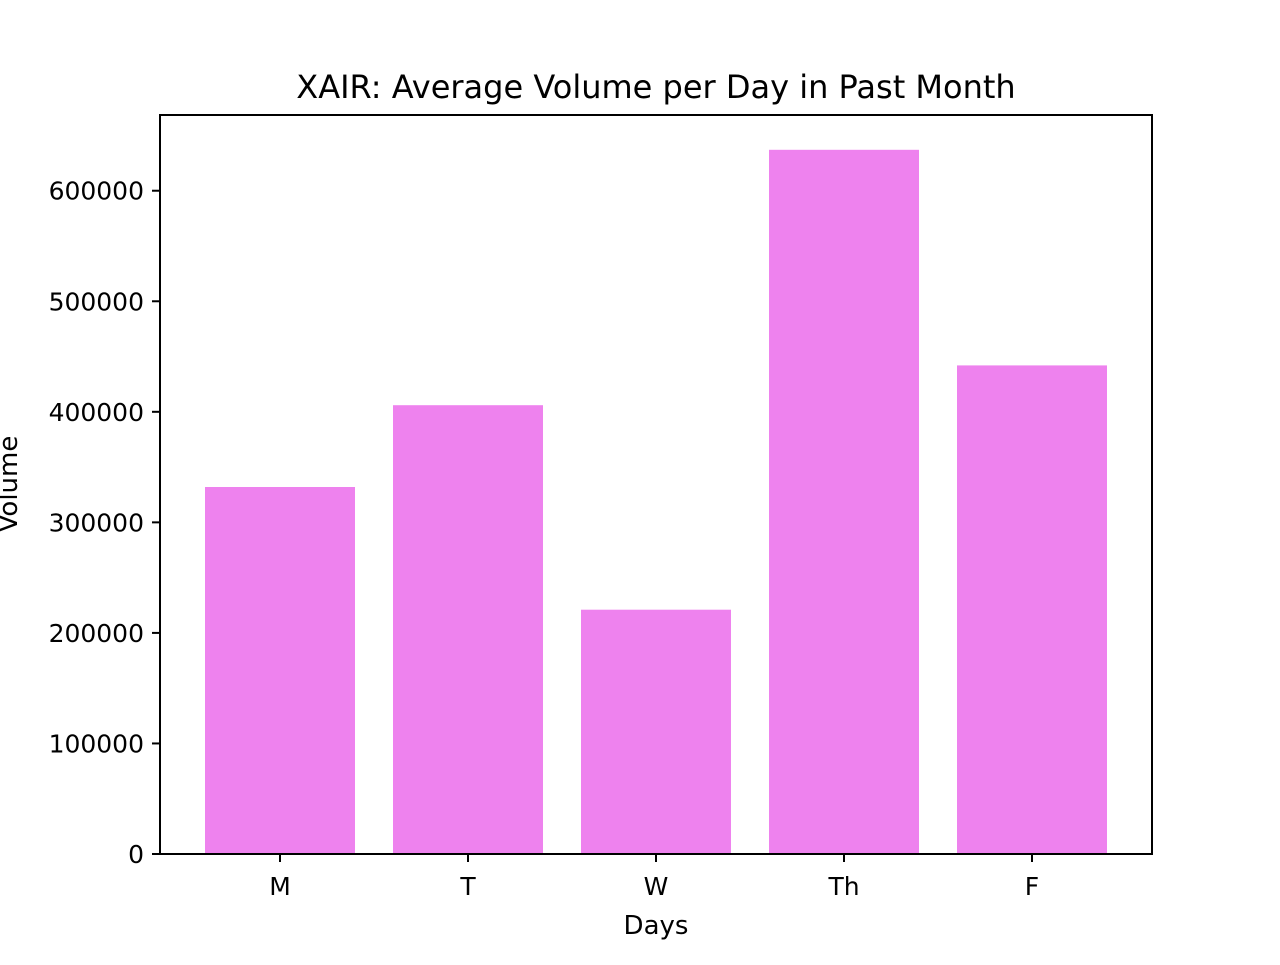  I want to click on x-axis: M T W Th F, so click(654, 877).